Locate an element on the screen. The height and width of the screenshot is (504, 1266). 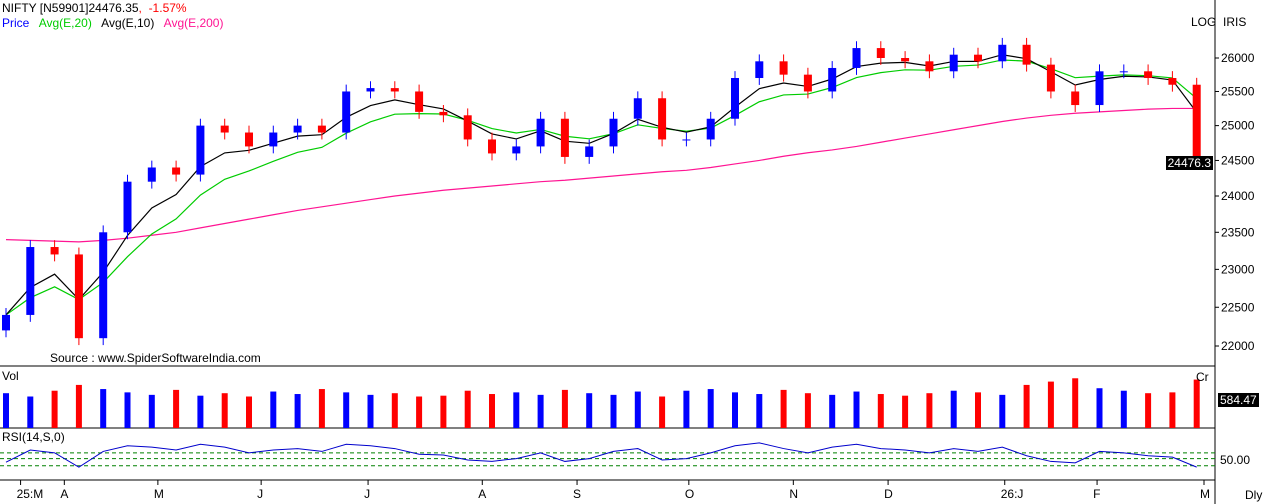
x-tick-label: 25:M is located at coordinates (30, 494).